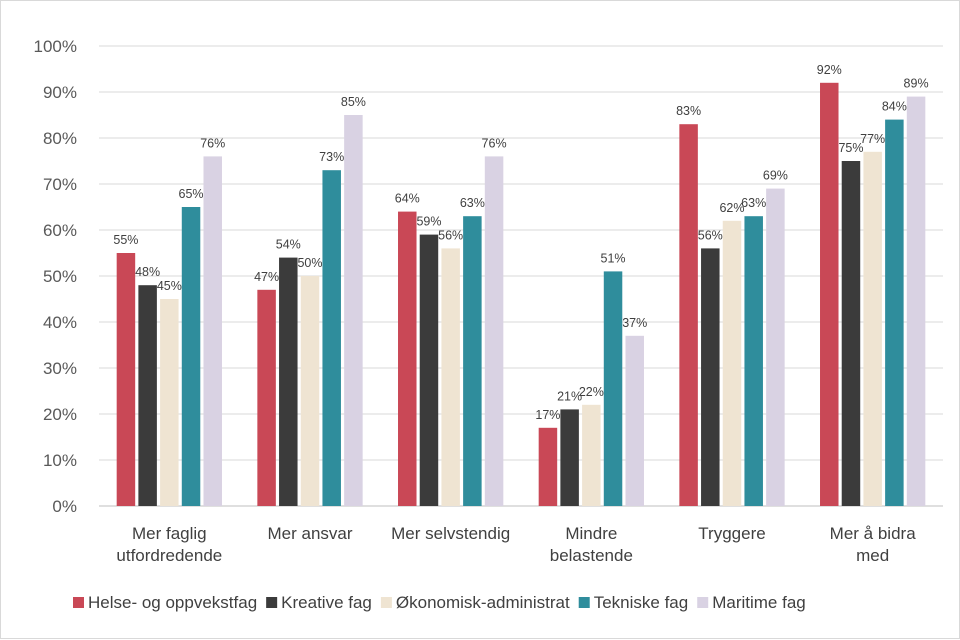  What do you see at coordinates (172, 602) in the screenshot?
I see `legend-label: Helse- og oppvekstfag` at bounding box center [172, 602].